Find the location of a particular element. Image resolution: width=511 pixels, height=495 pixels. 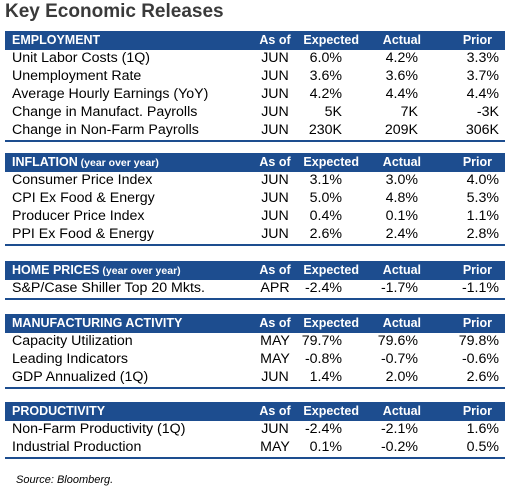

indicator-name: Change in Manufact. Payrolls is located at coordinates (105, 112).